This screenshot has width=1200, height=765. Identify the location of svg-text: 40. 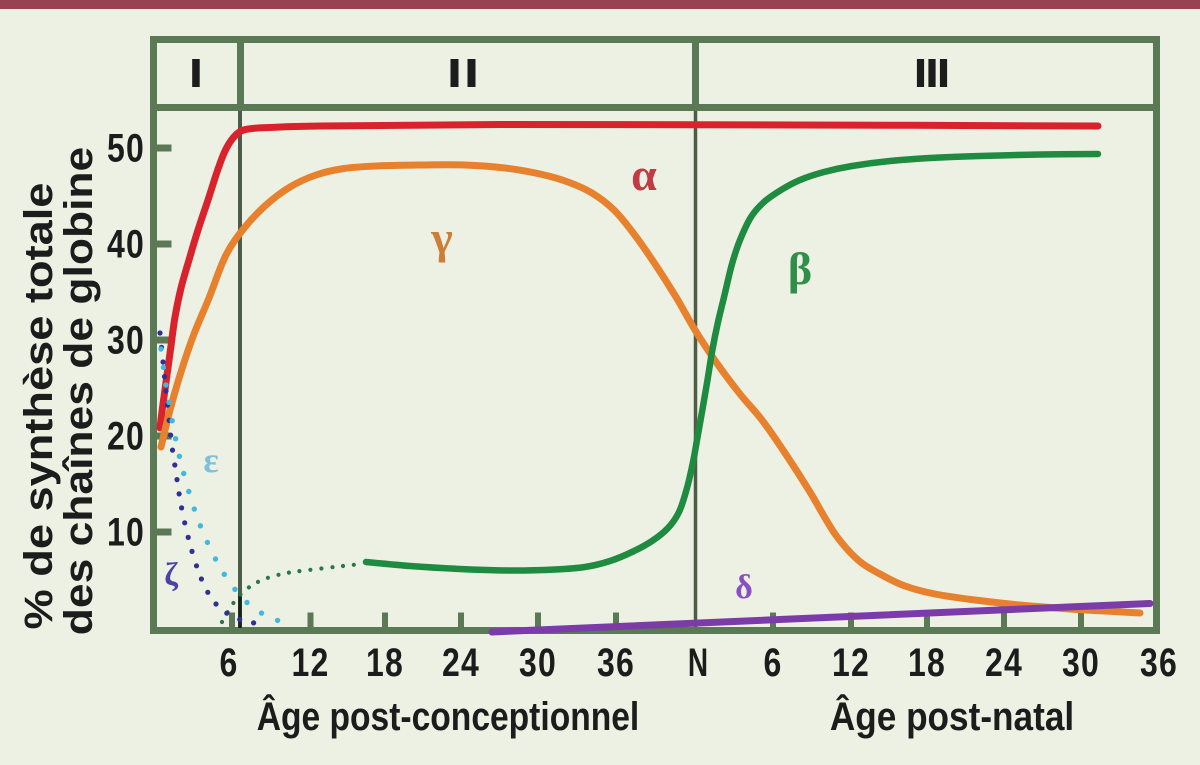
(126, 243).